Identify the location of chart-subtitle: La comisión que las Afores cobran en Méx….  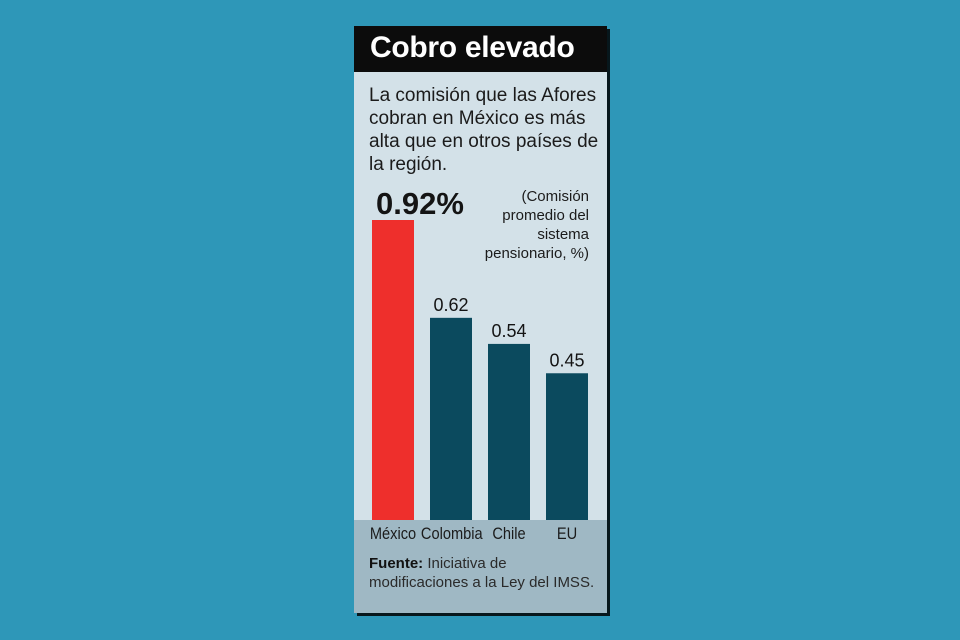
(484, 130).